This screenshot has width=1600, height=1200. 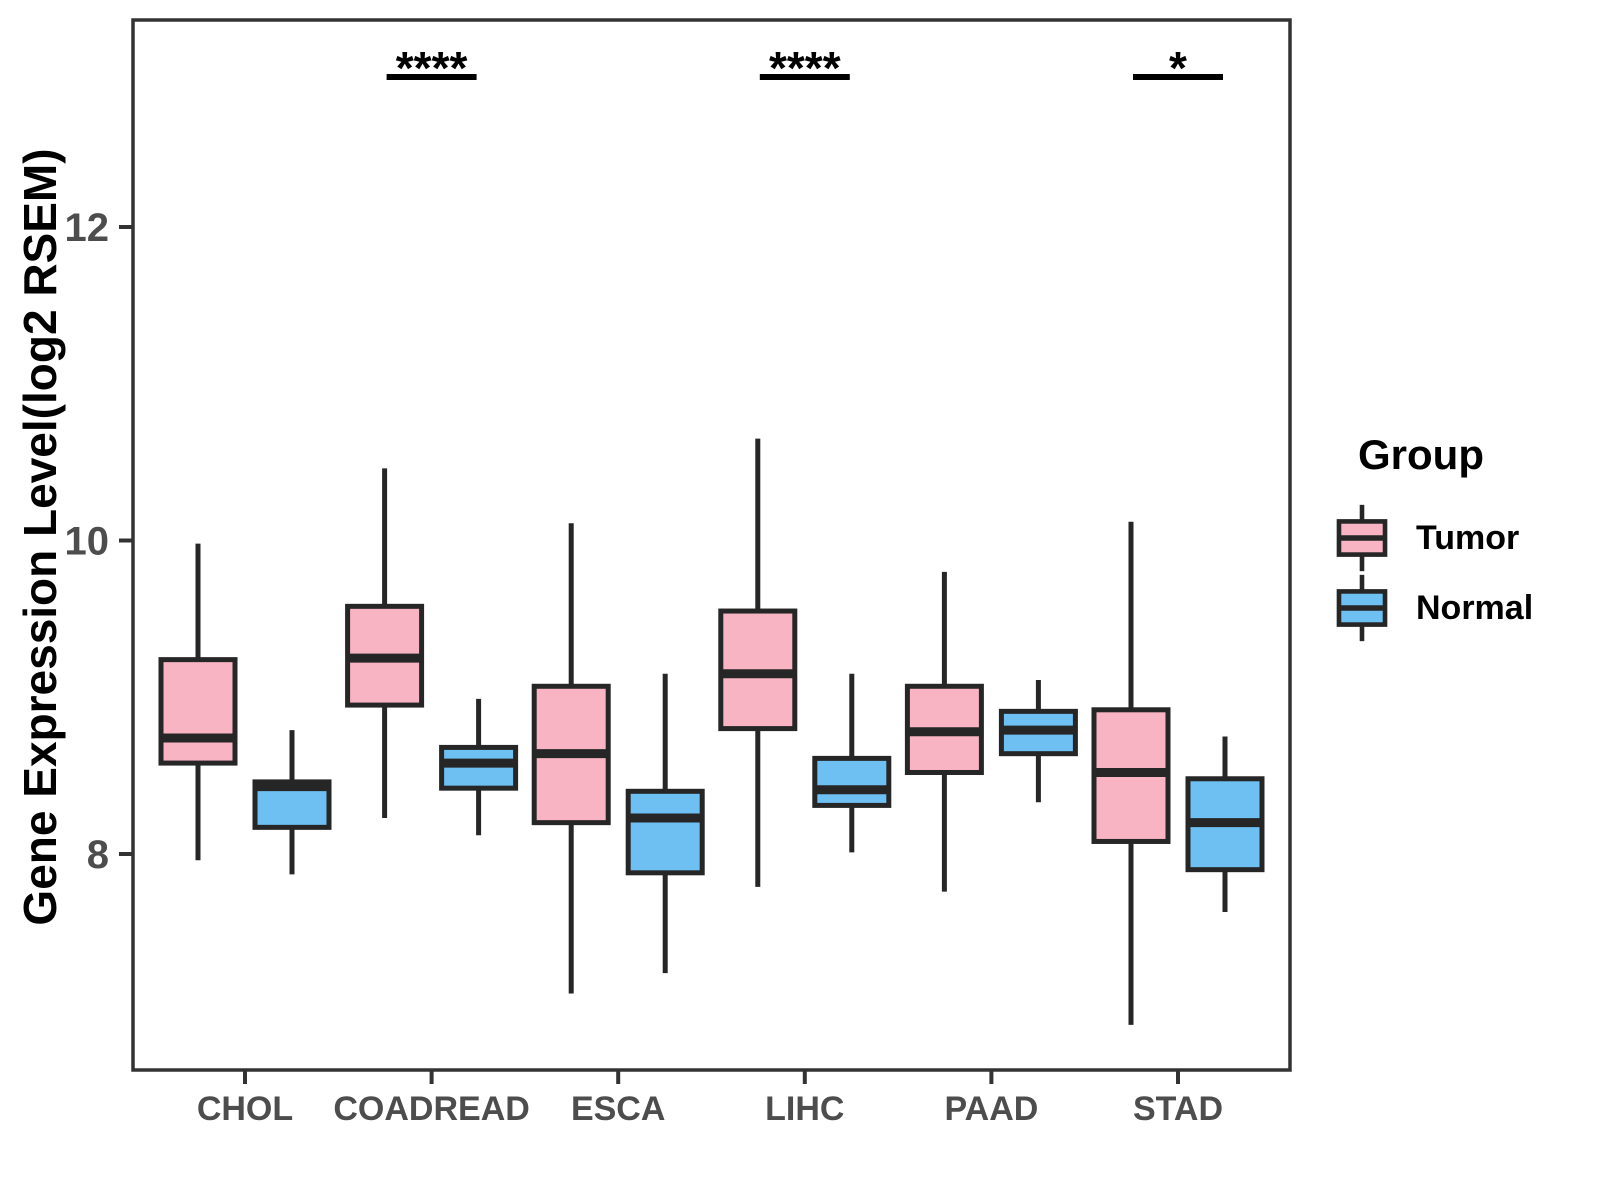 I want to click on legend: Group Tumor Normal, so click(x=1465, y=534).